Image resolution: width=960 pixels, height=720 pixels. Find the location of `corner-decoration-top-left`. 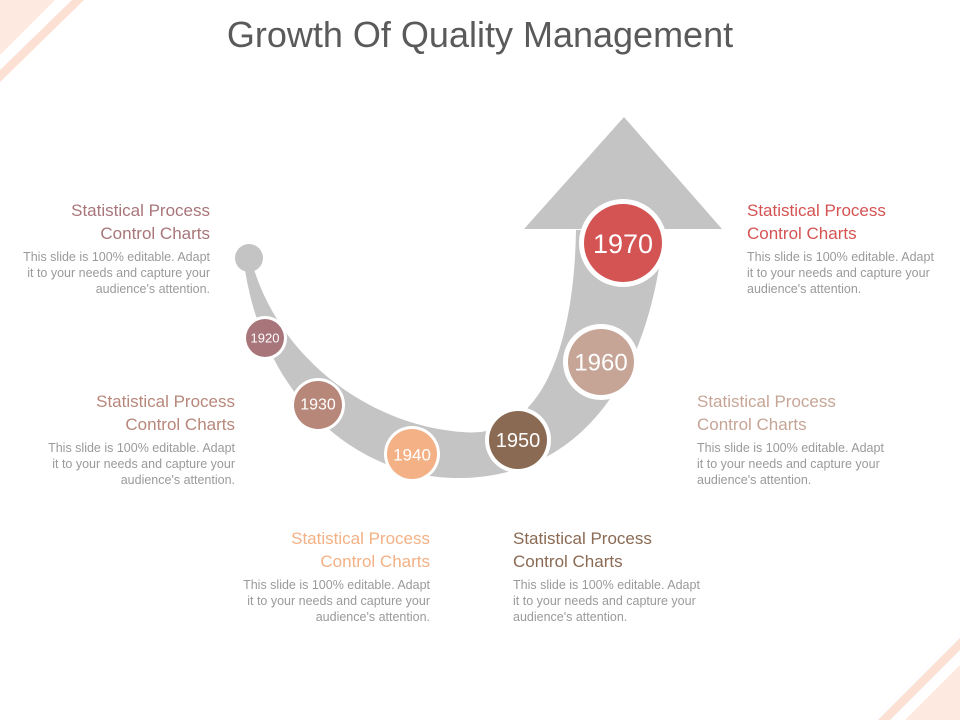

corner-decoration-top-left is located at coordinates (42, 41).